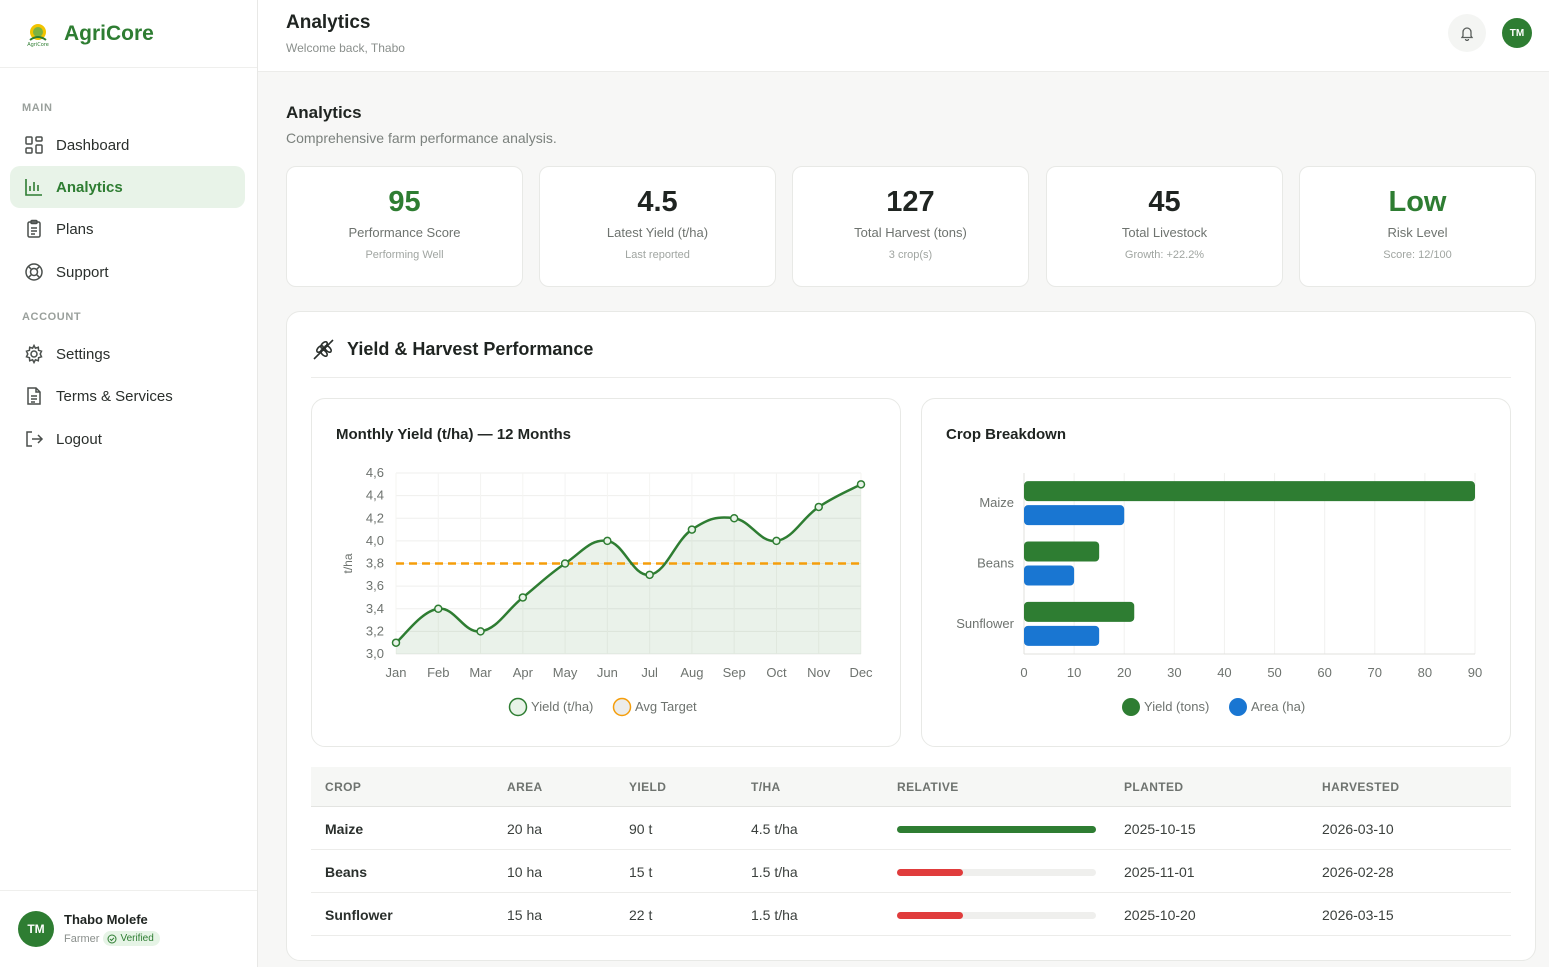 The image size is (1549, 967). What do you see at coordinates (128, 928) in the screenshot?
I see `user-profile: TM Thabo Molefe Farmer Verified` at bounding box center [128, 928].